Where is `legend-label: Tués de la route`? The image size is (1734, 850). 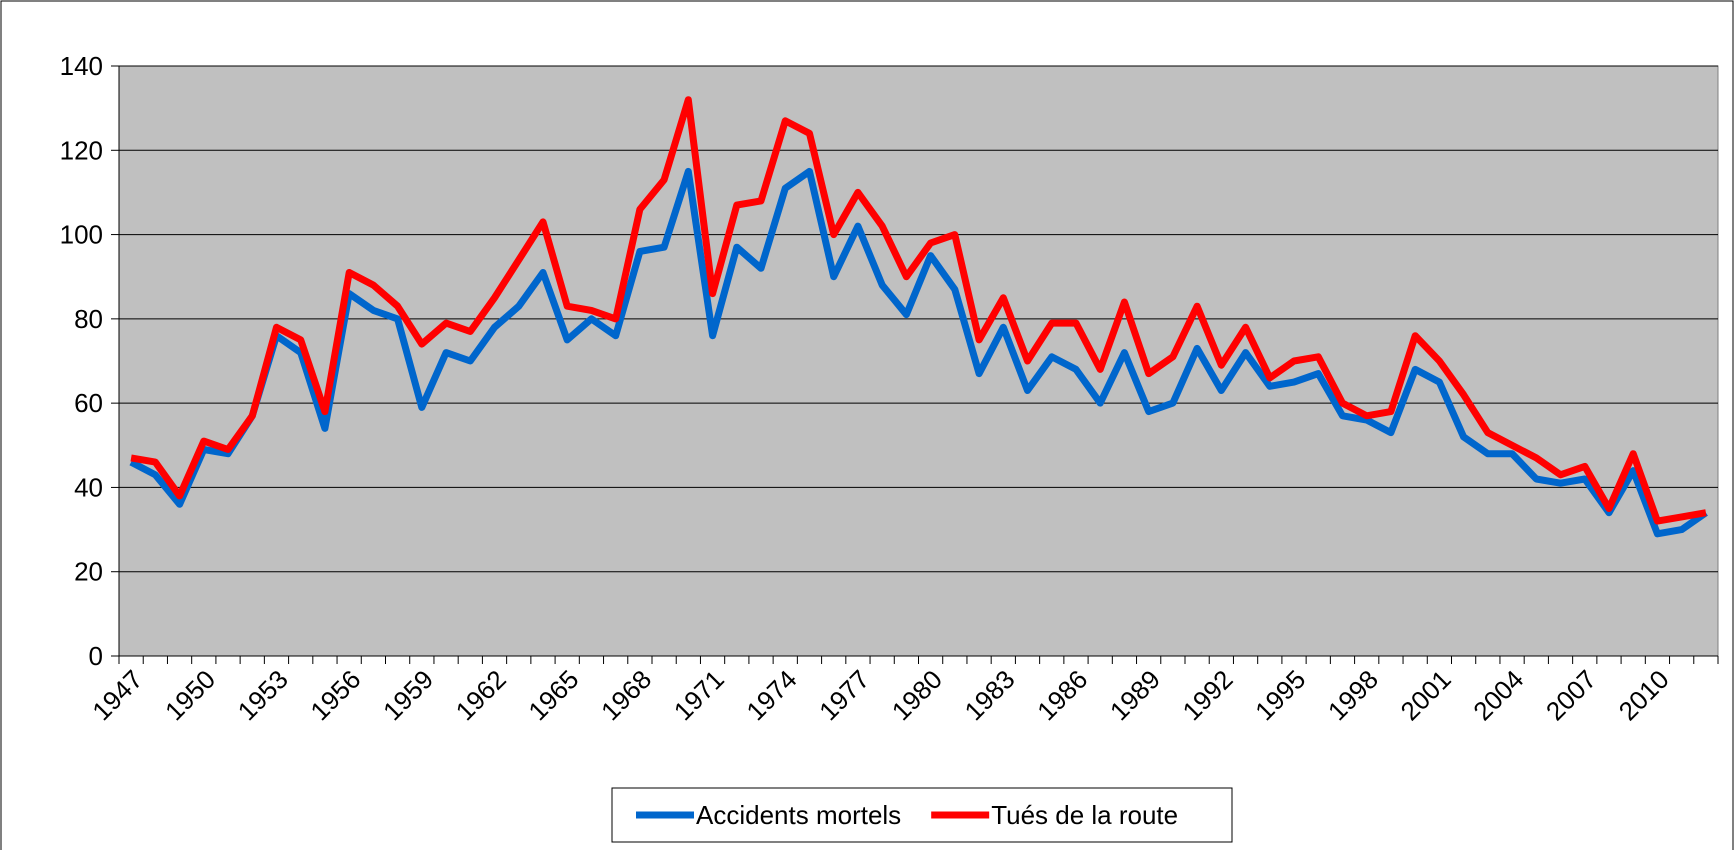 legend-label: Tués de la route is located at coordinates (1084, 815).